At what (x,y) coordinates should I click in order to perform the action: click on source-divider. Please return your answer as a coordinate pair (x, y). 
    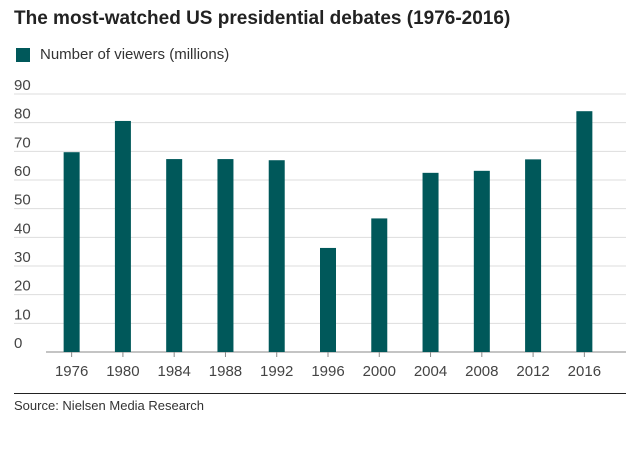
    Looking at the image, I should click on (320, 393).